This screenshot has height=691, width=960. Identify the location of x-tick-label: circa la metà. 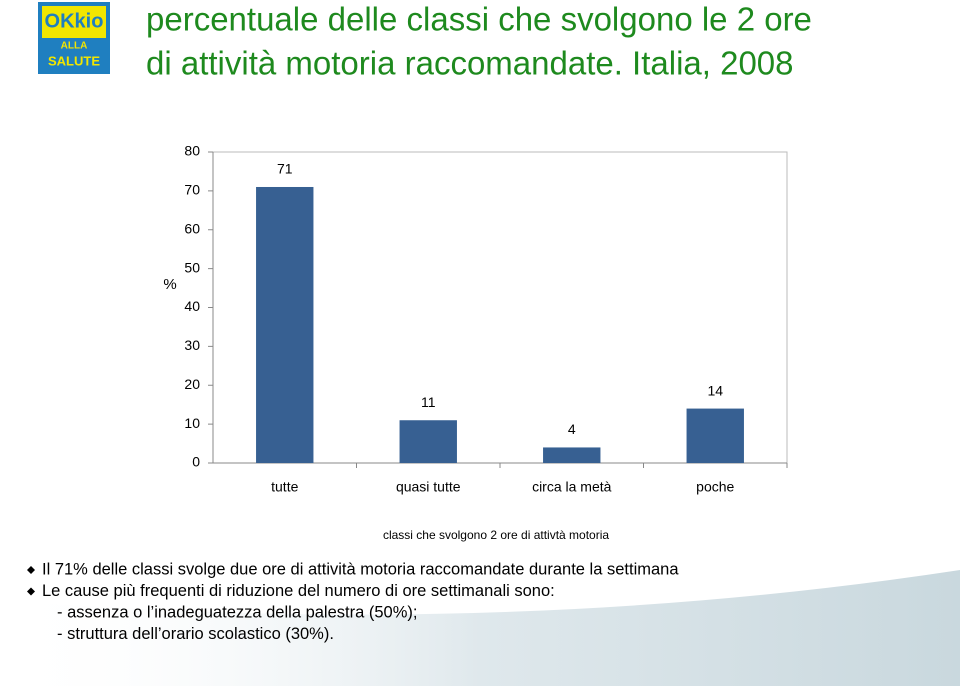
(572, 487).